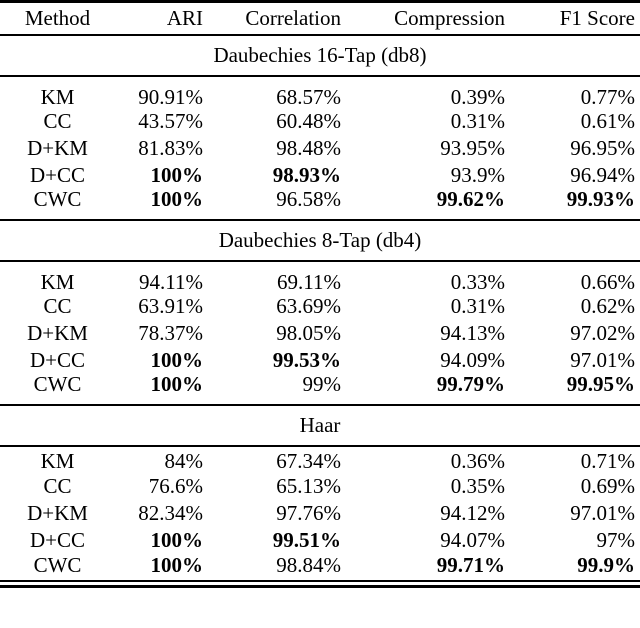 Image resolution: width=640 pixels, height=628 pixels. Describe the element at coordinates (470, 384) in the screenshot. I see `compression-cell: 99.79%` at that location.